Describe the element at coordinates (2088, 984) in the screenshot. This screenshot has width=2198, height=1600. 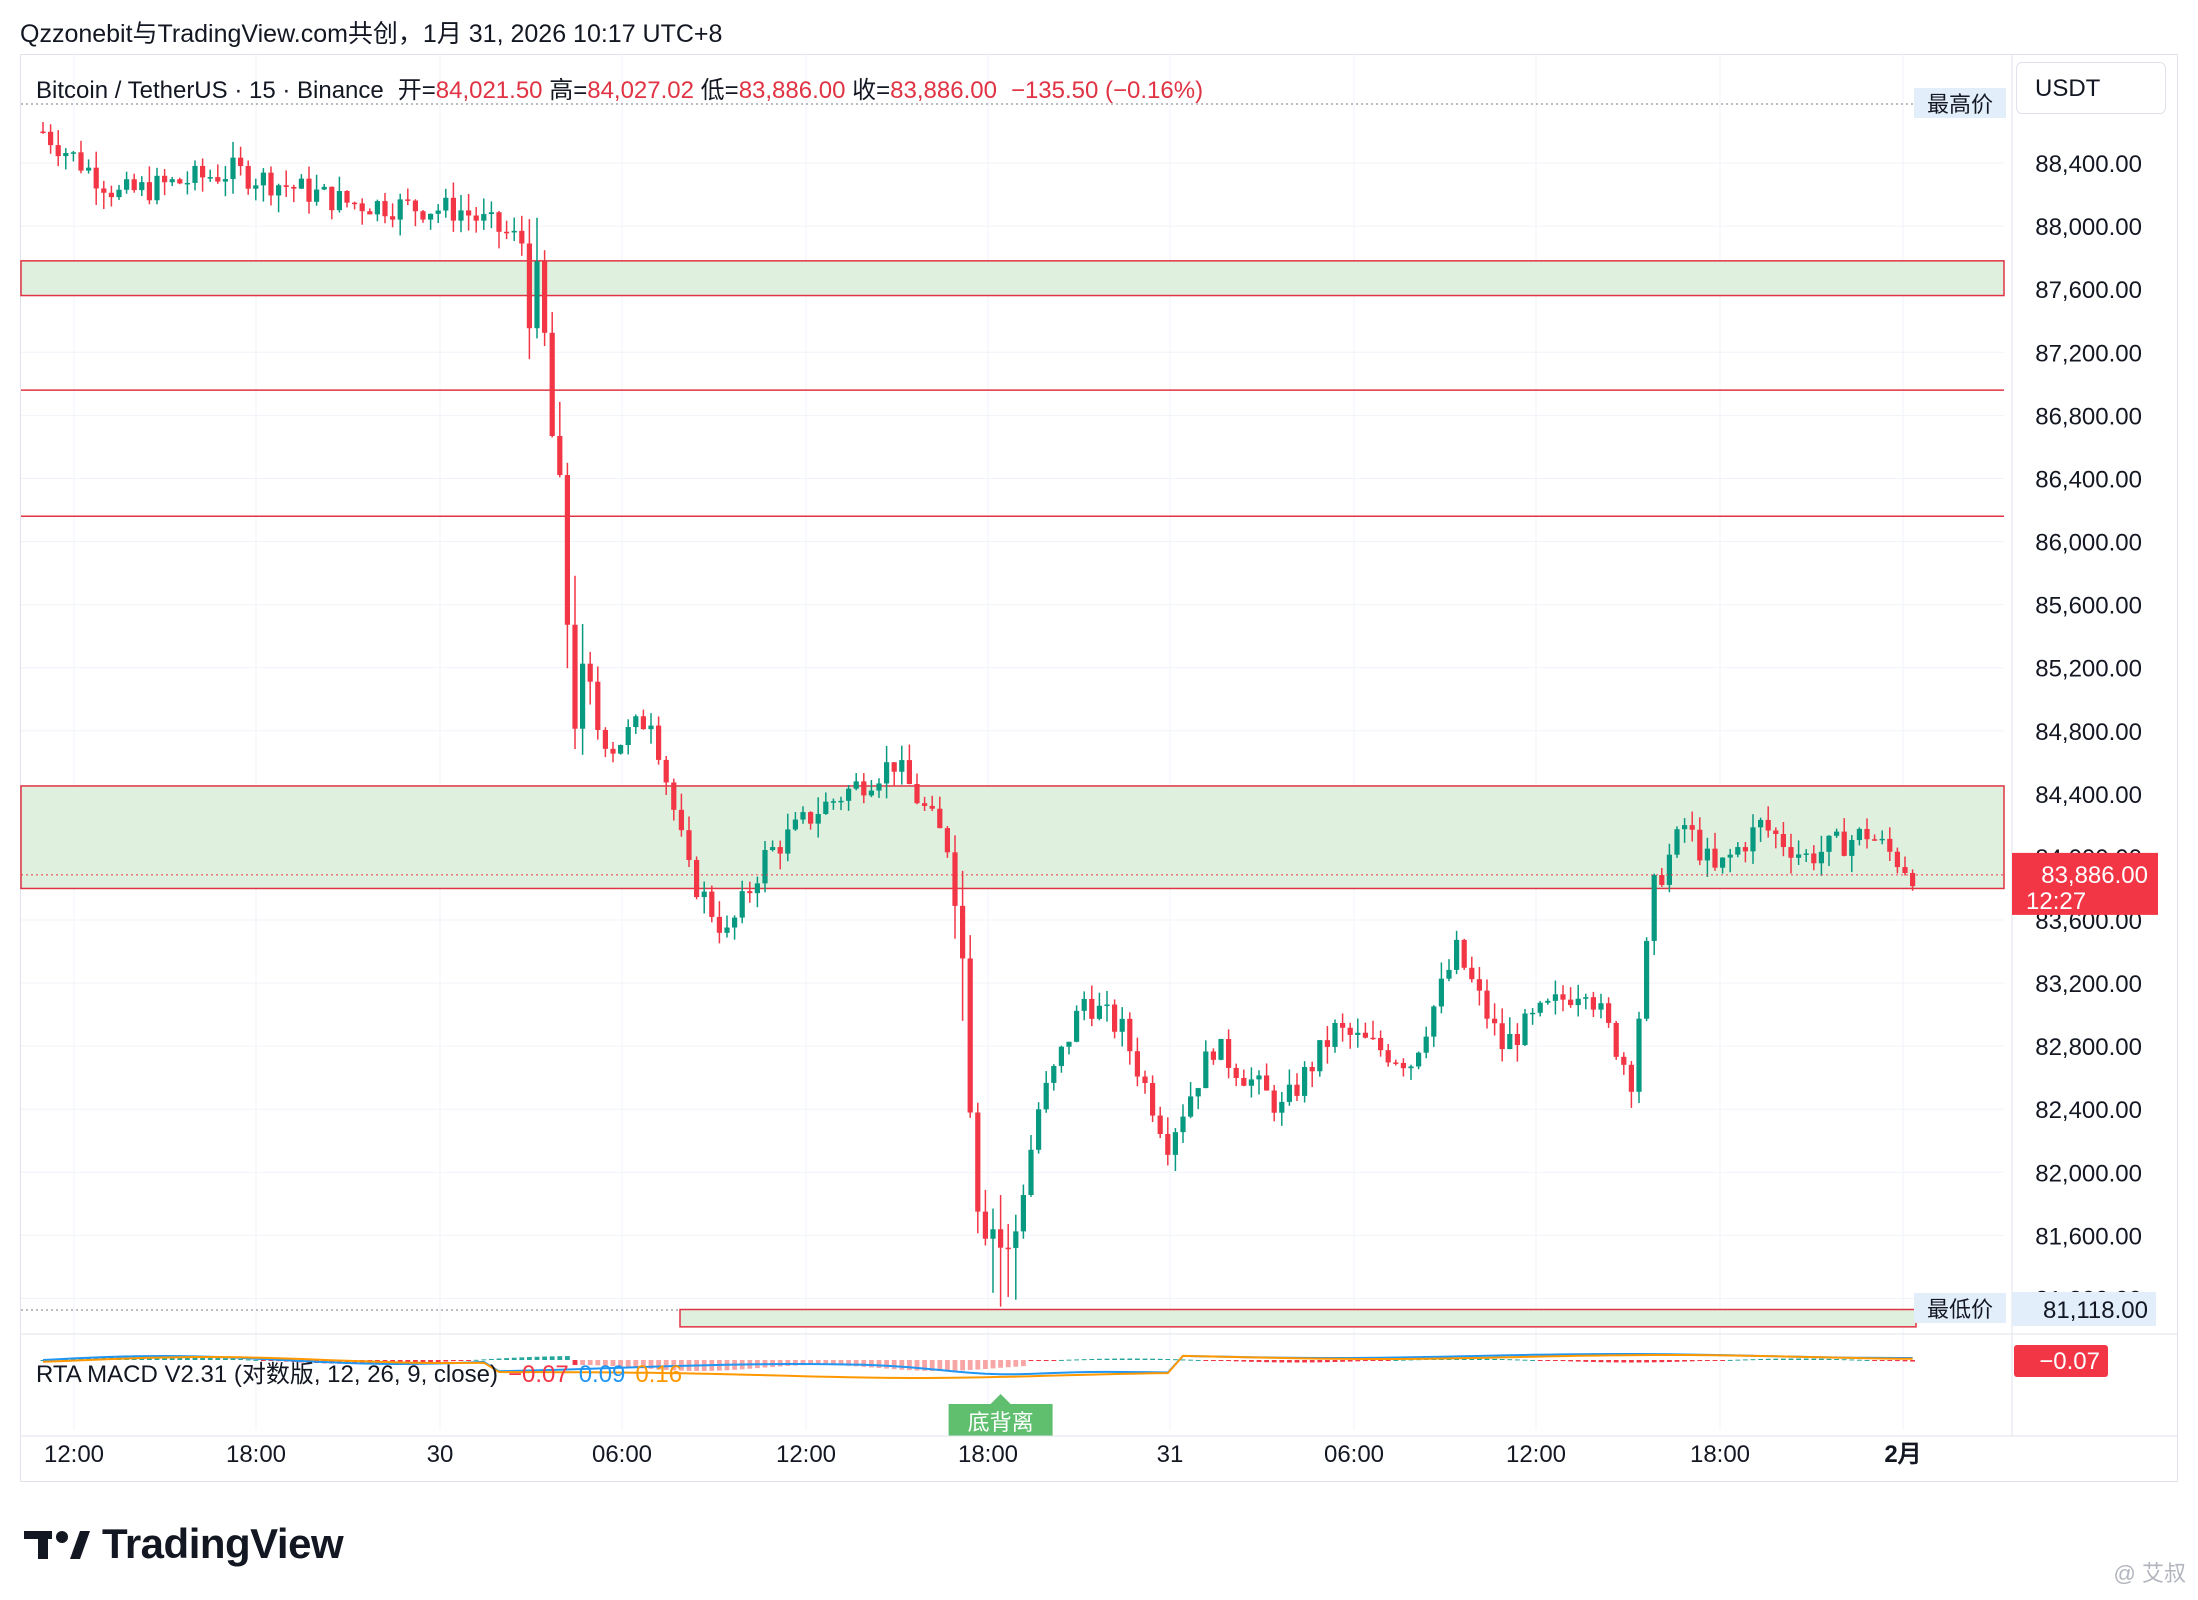
I see `y-tick-label: 83,200.00` at that location.